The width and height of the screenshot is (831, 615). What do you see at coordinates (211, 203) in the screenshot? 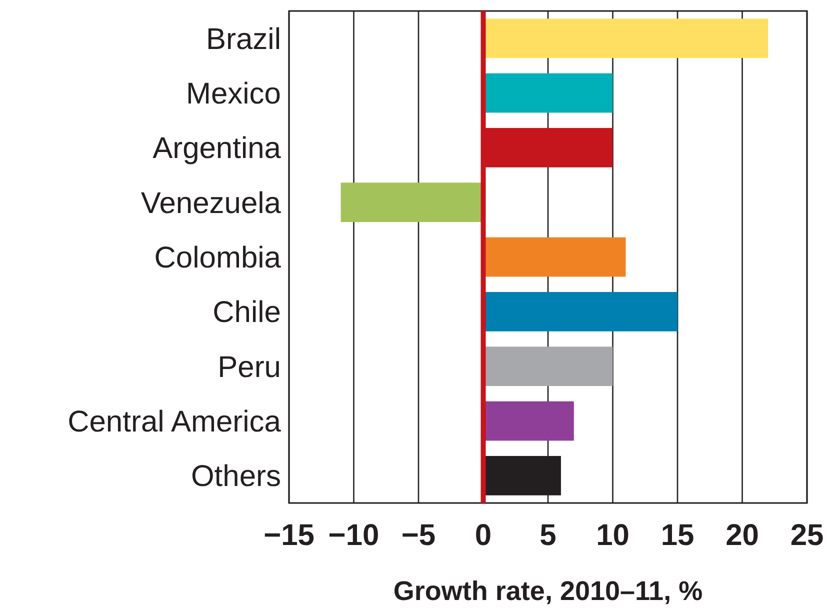
I see `y-tick-label: Venezuela` at bounding box center [211, 203].